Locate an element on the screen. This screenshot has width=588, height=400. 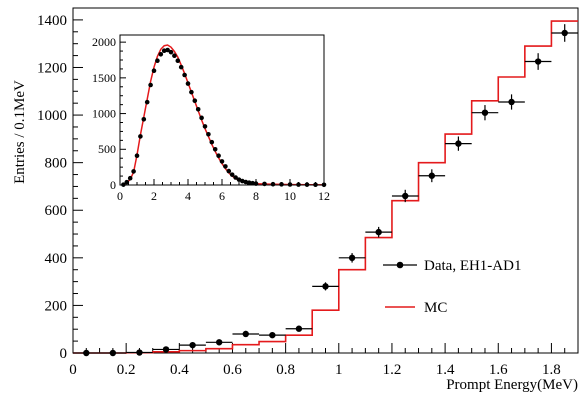
inset-y-tick-label: 1000 is located at coordinates (104, 114).